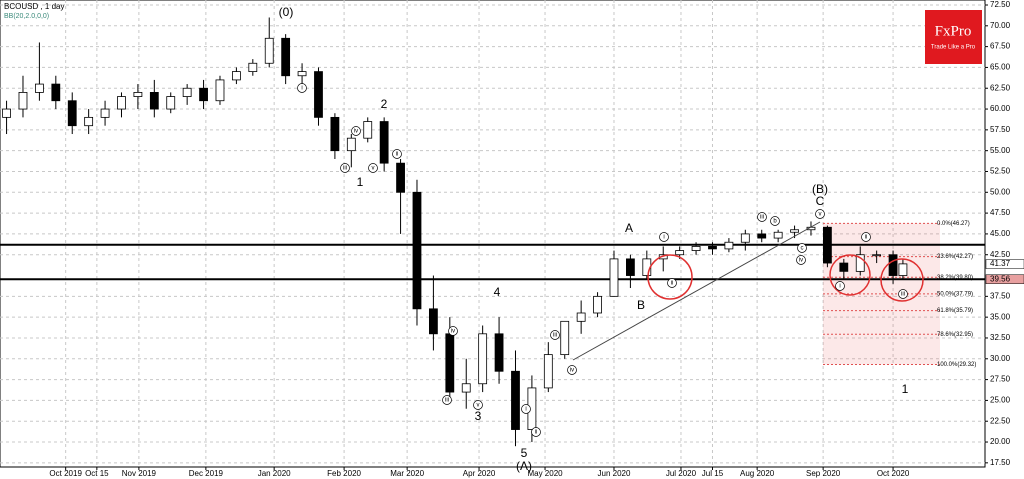  I want to click on y-tick-label: 42.50, so click(1000, 254).